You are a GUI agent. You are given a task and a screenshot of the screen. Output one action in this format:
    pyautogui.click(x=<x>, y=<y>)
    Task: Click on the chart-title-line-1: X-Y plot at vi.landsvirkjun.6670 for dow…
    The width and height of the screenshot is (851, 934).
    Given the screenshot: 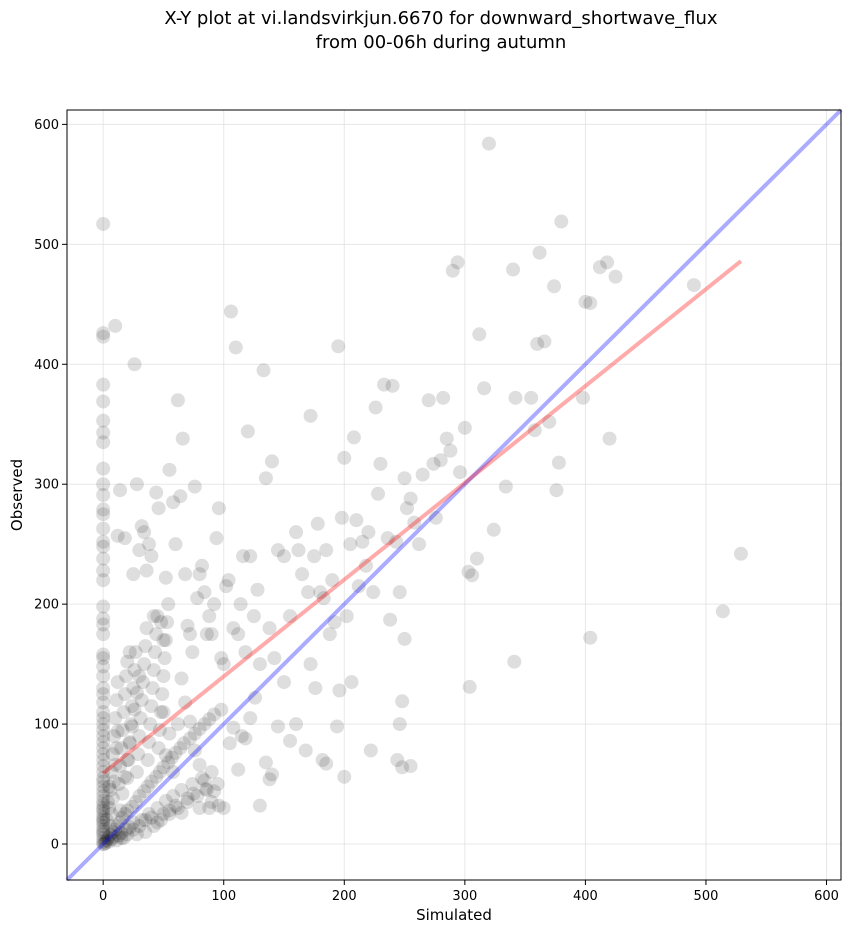 What is the action you would take?
    pyautogui.click(x=440, y=18)
    